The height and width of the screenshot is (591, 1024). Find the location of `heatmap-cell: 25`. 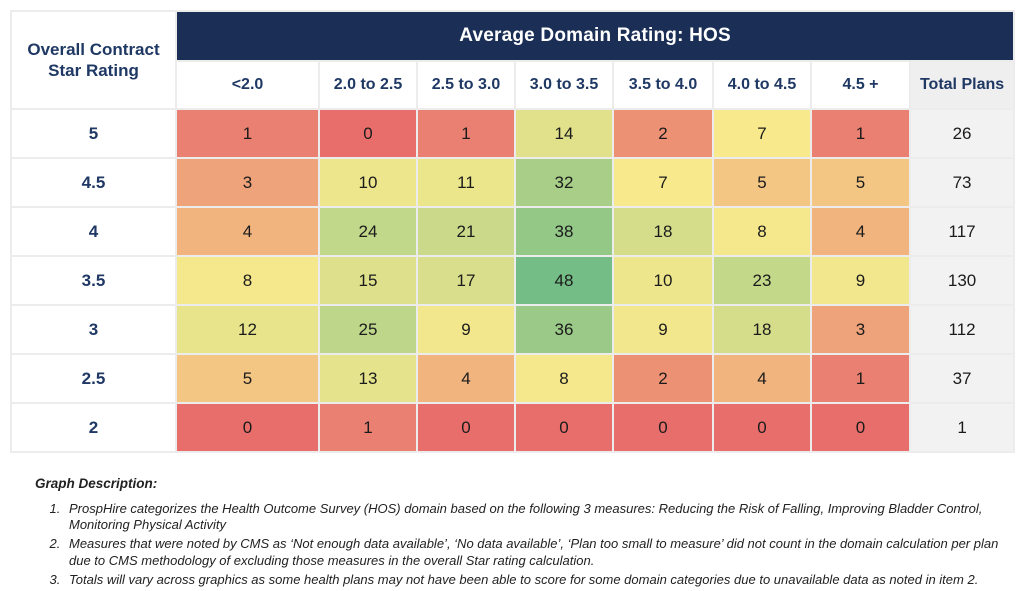

heatmap-cell: 25 is located at coordinates (368, 329).